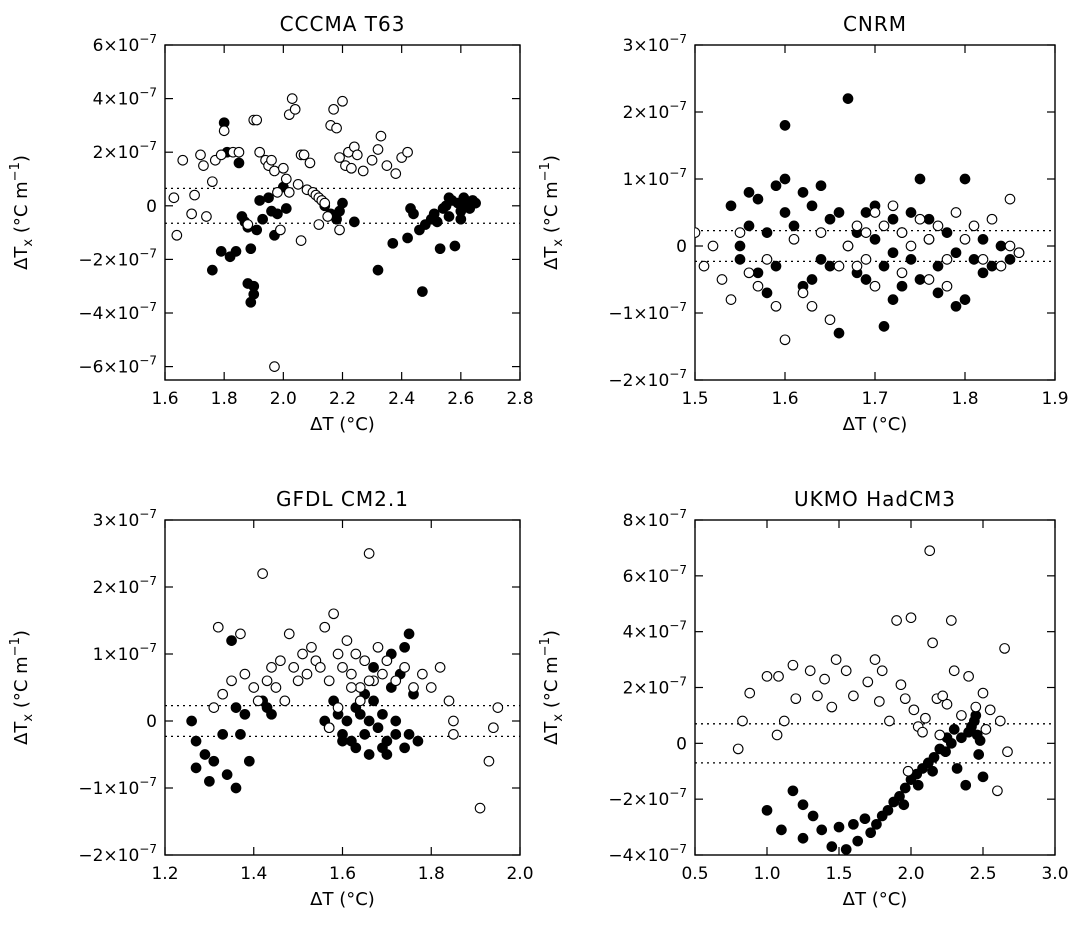 The image size is (1068, 931). Describe the element at coordinates (647, 854) in the screenshot. I see `y-tick-label: −4×10⁻⁷` at that location.